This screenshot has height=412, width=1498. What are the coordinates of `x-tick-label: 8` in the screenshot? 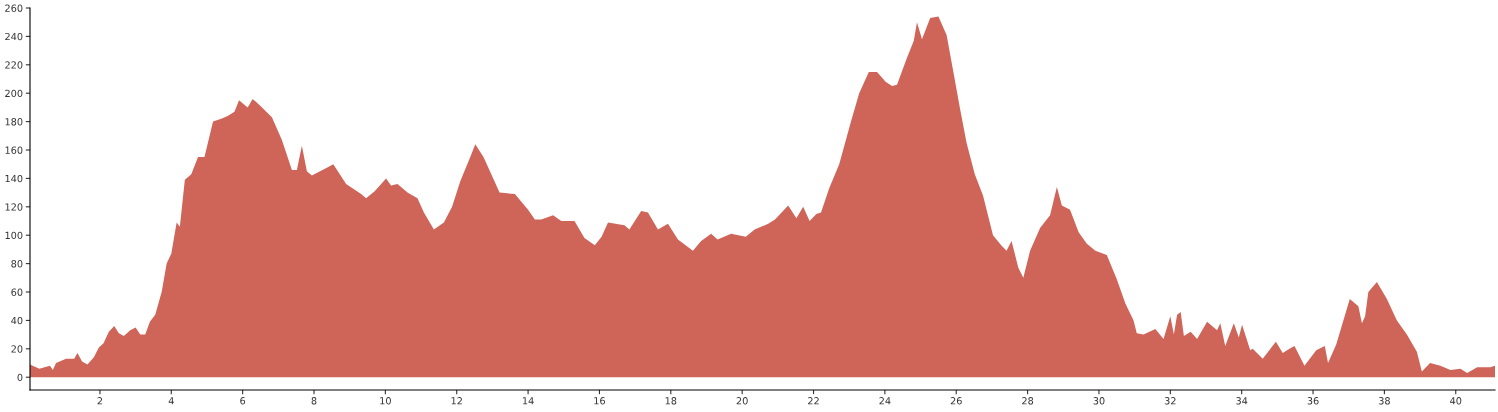 It's located at (314, 401).